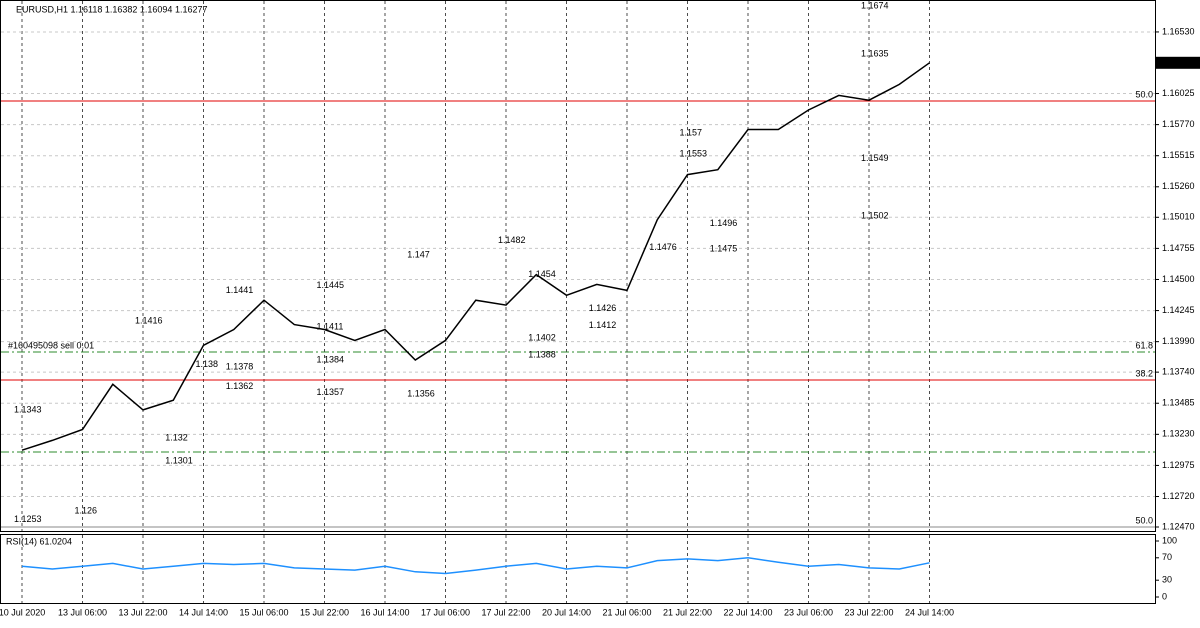 This screenshot has width=1200, height=628. What do you see at coordinates (694, 153) in the screenshot?
I see `price-annotation: 1.1553` at bounding box center [694, 153].